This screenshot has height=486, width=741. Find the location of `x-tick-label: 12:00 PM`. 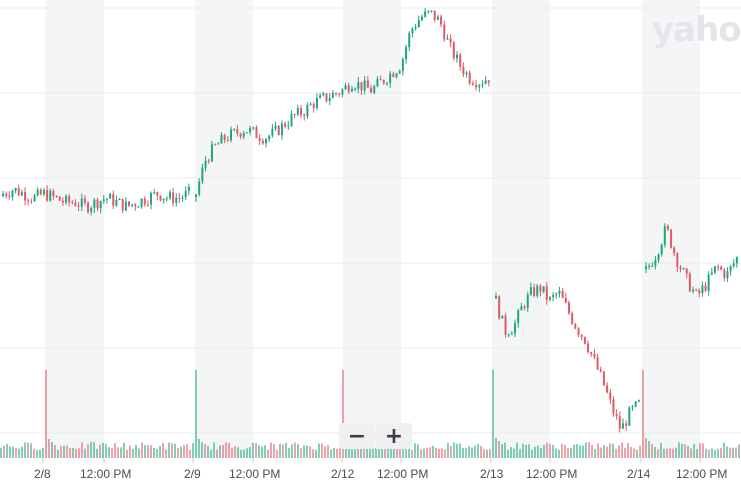

x-tick-label: 12:00 PM is located at coordinates (403, 474).